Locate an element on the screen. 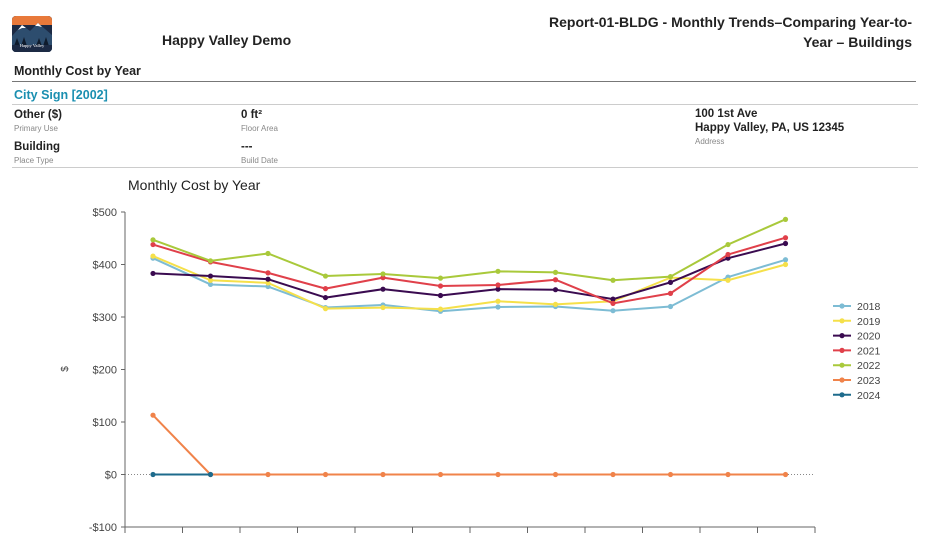 The width and height of the screenshot is (934, 547). series-2023-line is located at coordinates (469, 445).